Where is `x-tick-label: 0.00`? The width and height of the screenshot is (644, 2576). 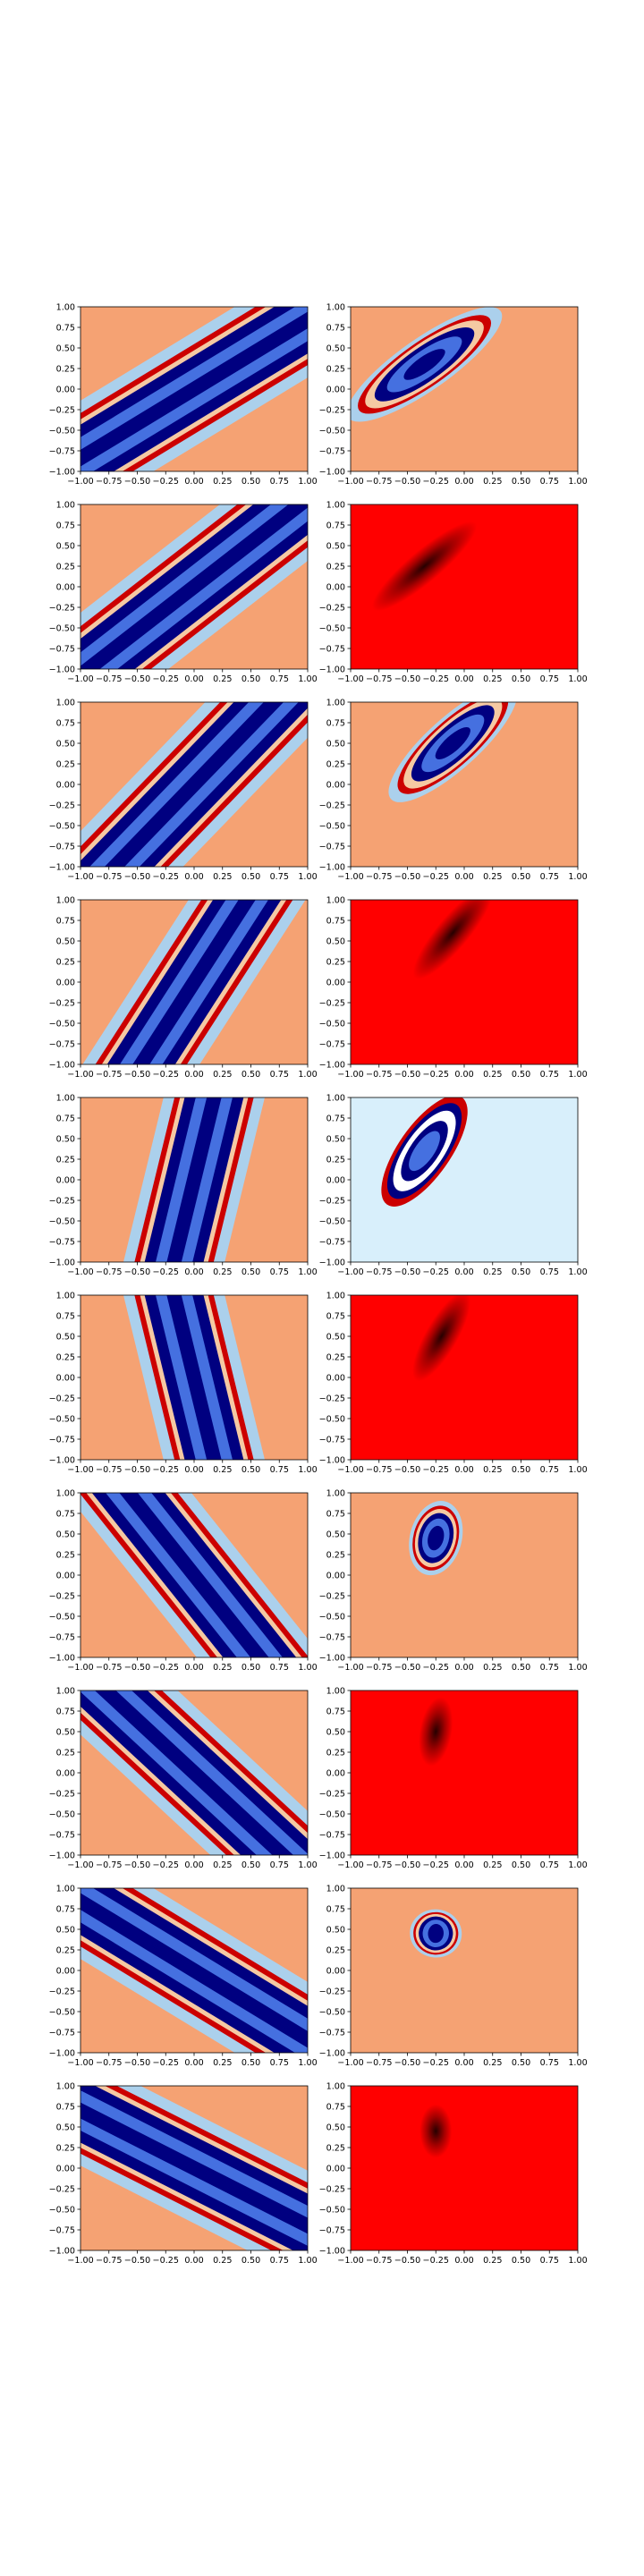
x-tick-label: 0.00 is located at coordinates (463, 2063).